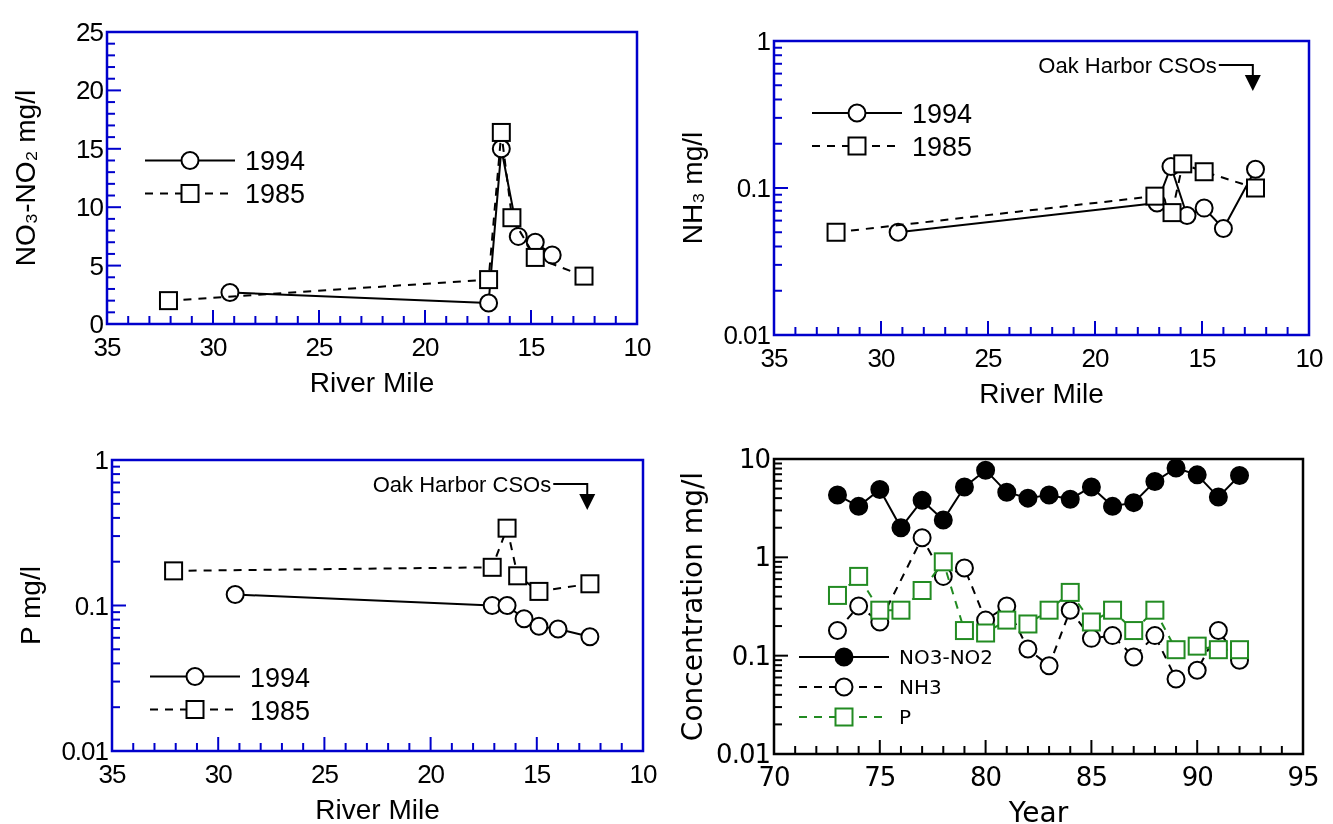  What do you see at coordinates (462, 484) in the screenshot?
I see `annotation: Oak Harbor CSOs` at bounding box center [462, 484].